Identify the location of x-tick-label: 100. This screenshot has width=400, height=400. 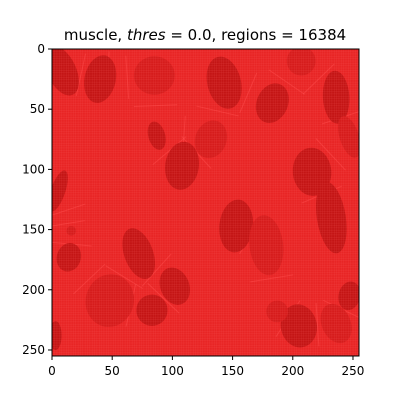
(172, 371).